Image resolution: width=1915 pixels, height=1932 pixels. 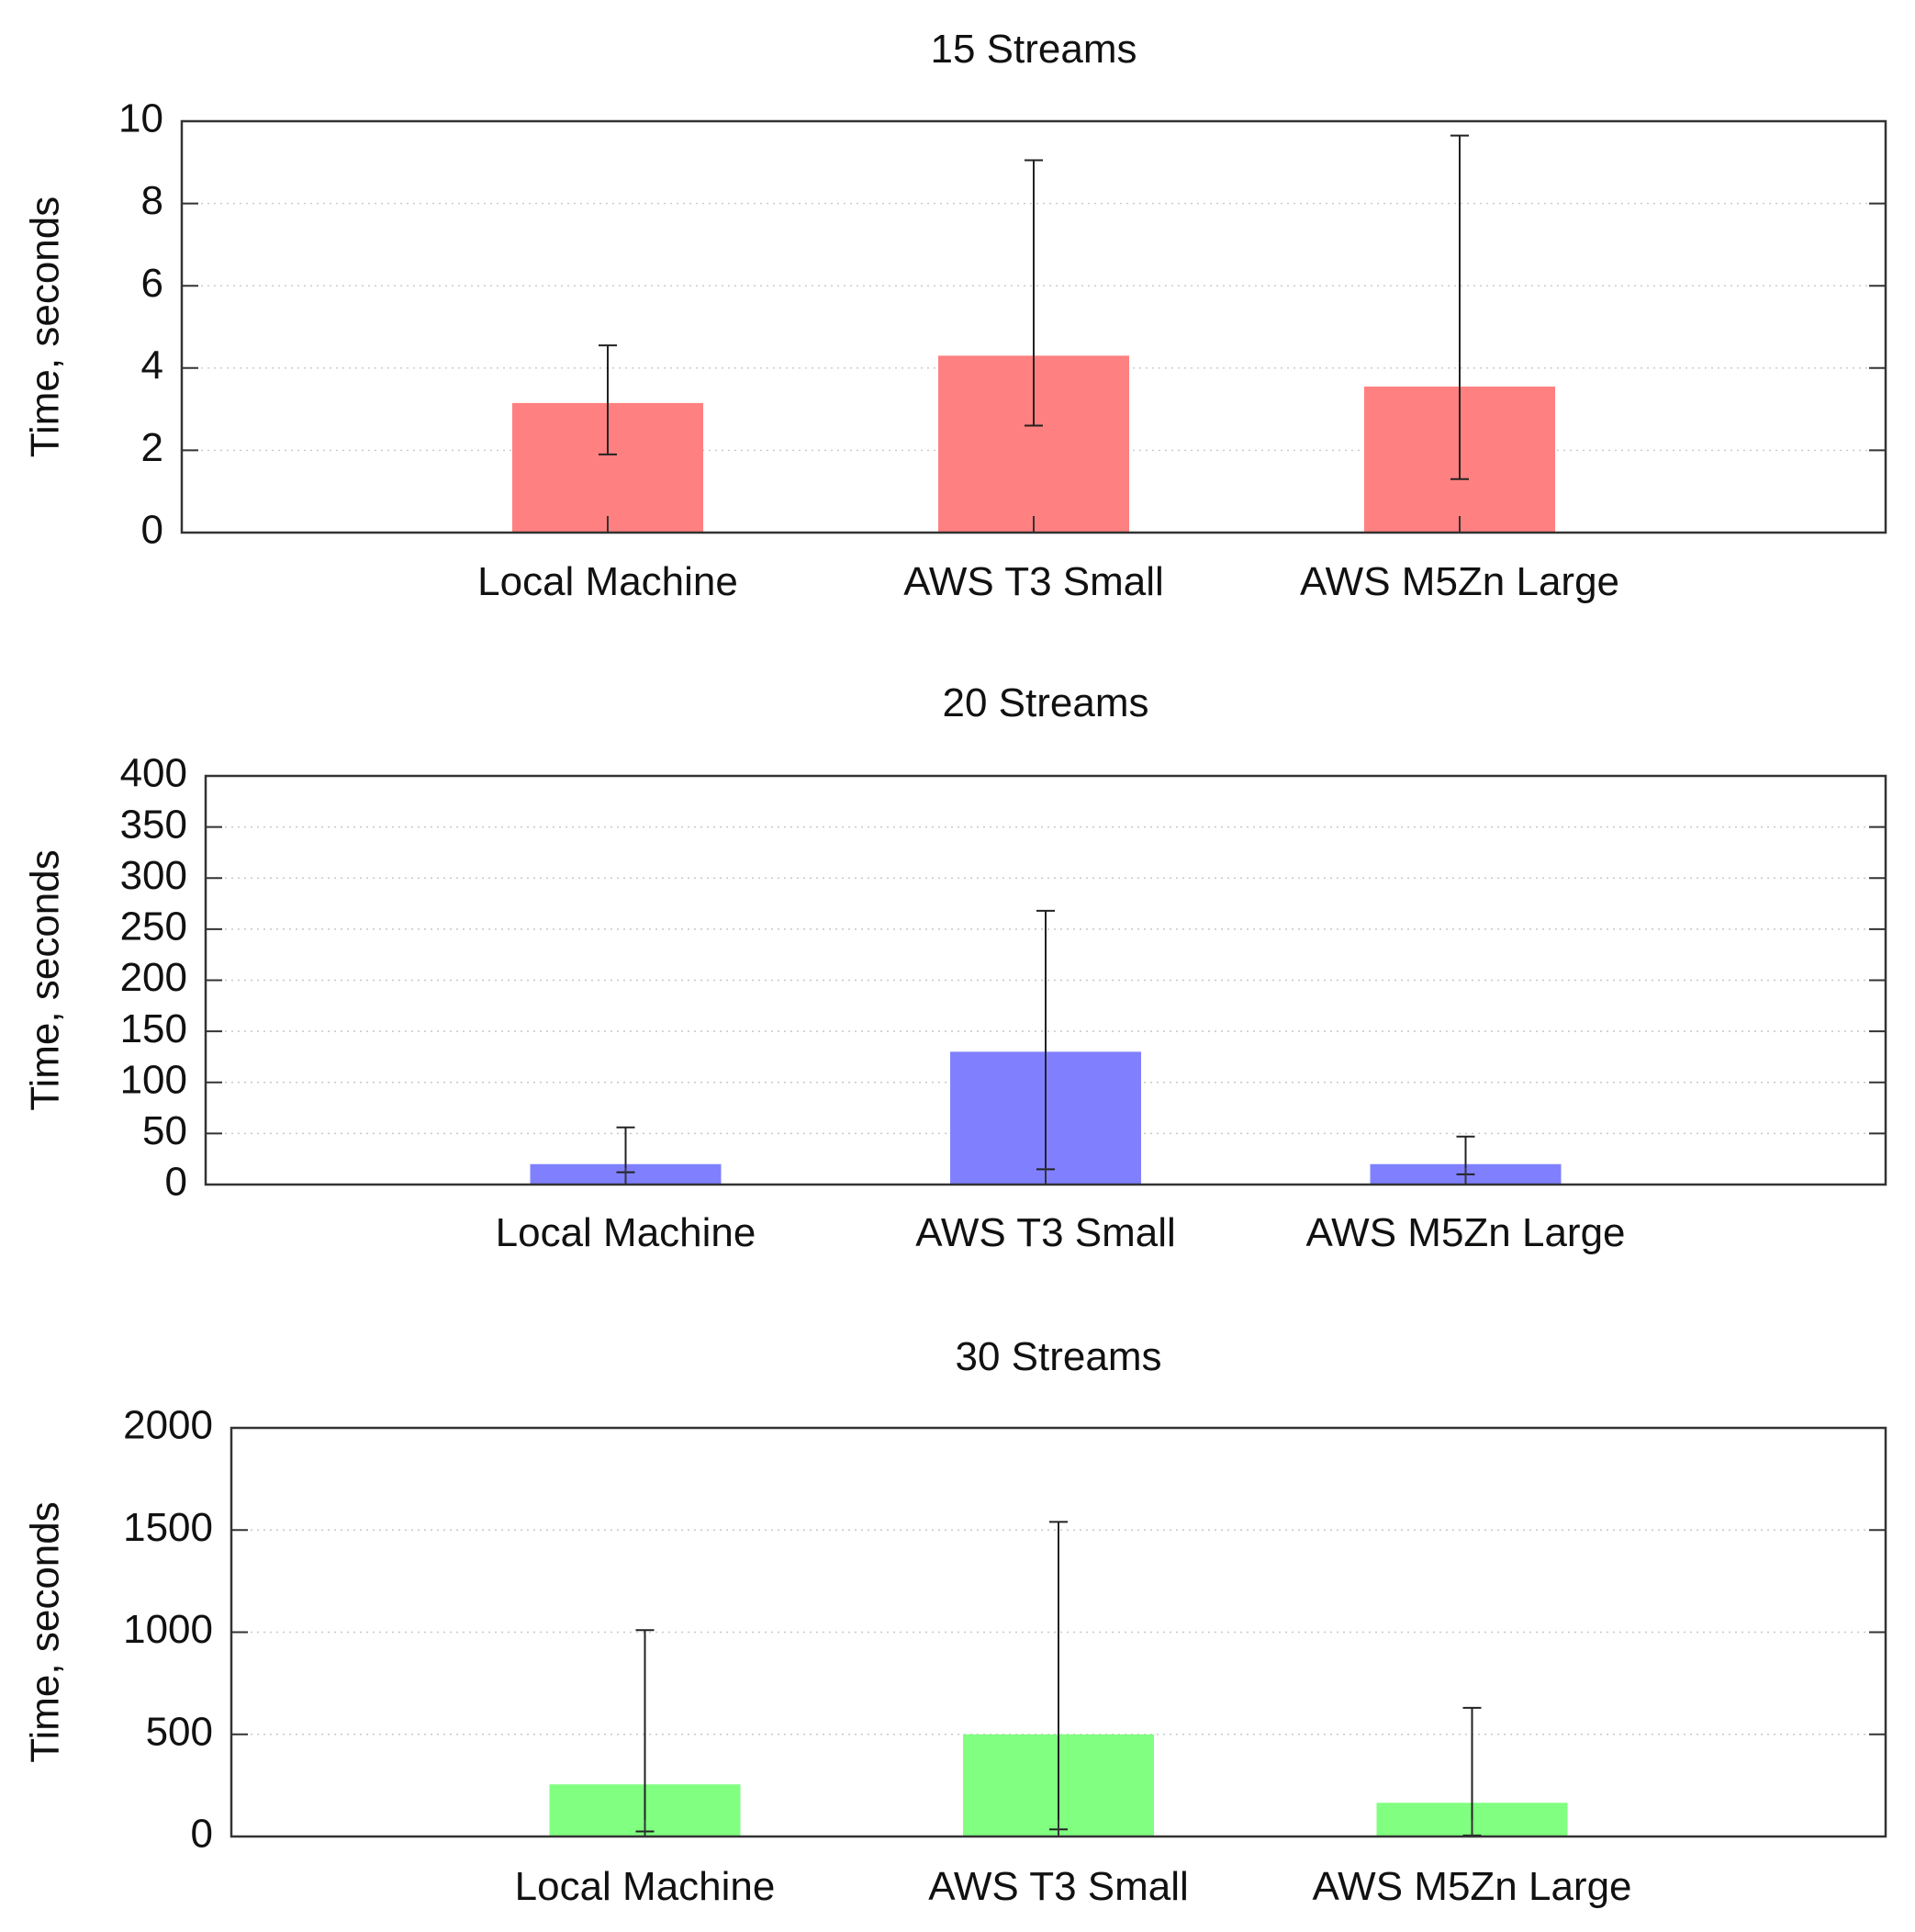 I want to click on y-tick-label: 2, so click(x=152, y=447).